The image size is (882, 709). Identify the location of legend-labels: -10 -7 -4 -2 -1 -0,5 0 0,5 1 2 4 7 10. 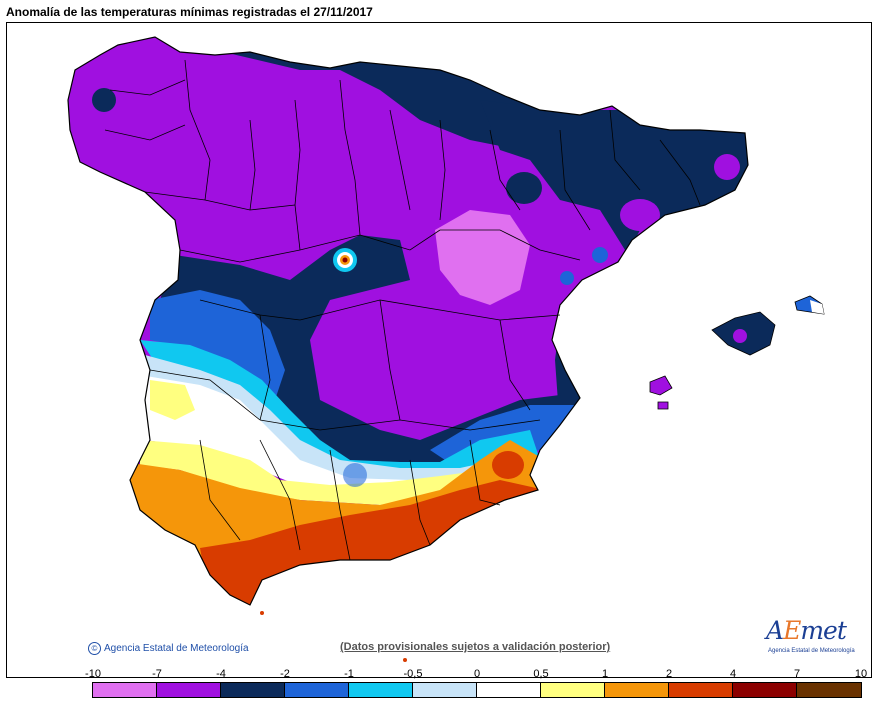
(441, 675).